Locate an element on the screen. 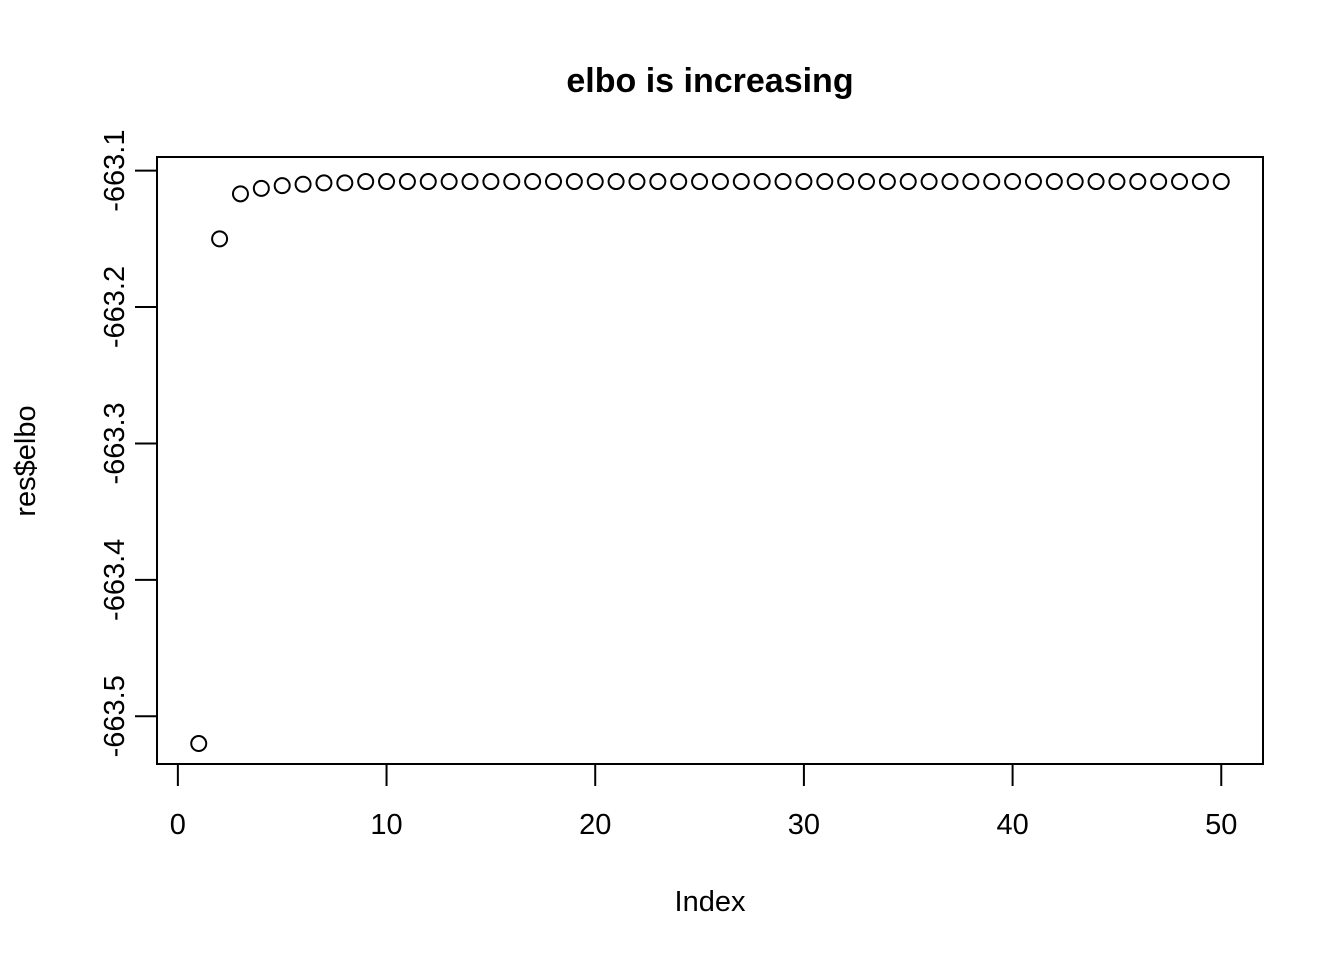 This screenshot has height=960, width=1344. y-tick-label: -663.1 is located at coordinates (115, 171).